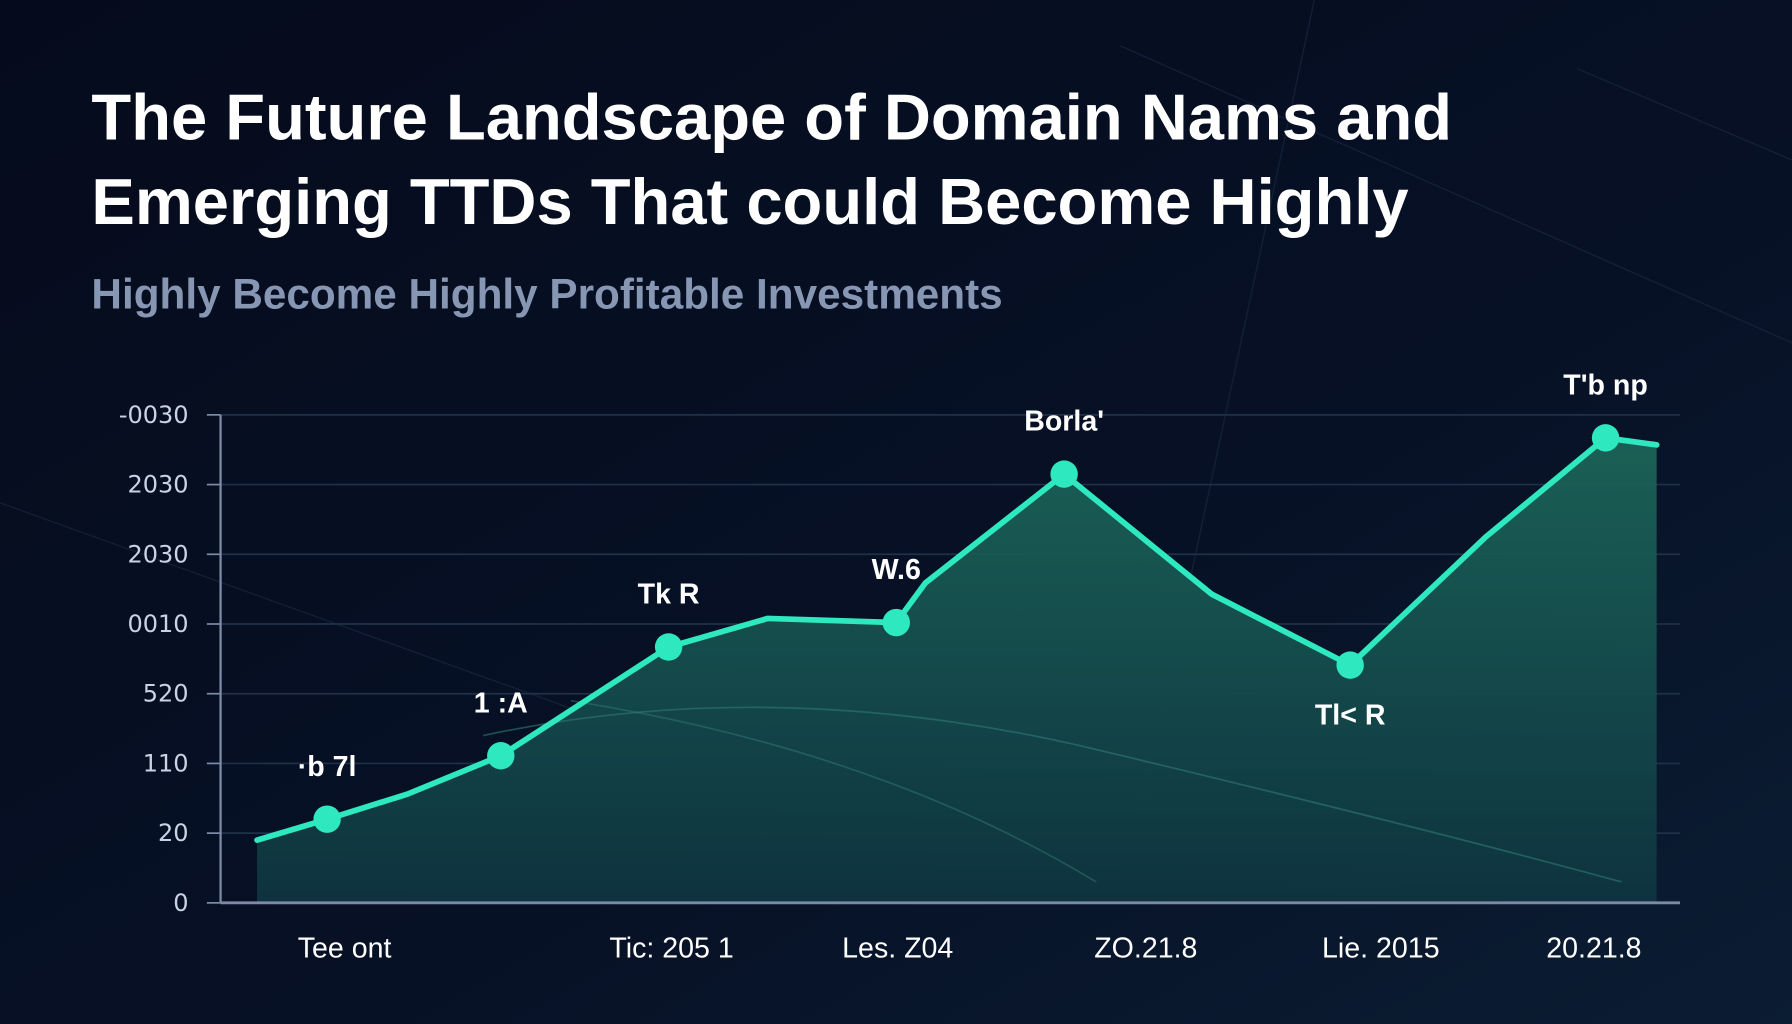 The image size is (1792, 1024). I want to click on data-label: ·b 7l, so click(327, 767).